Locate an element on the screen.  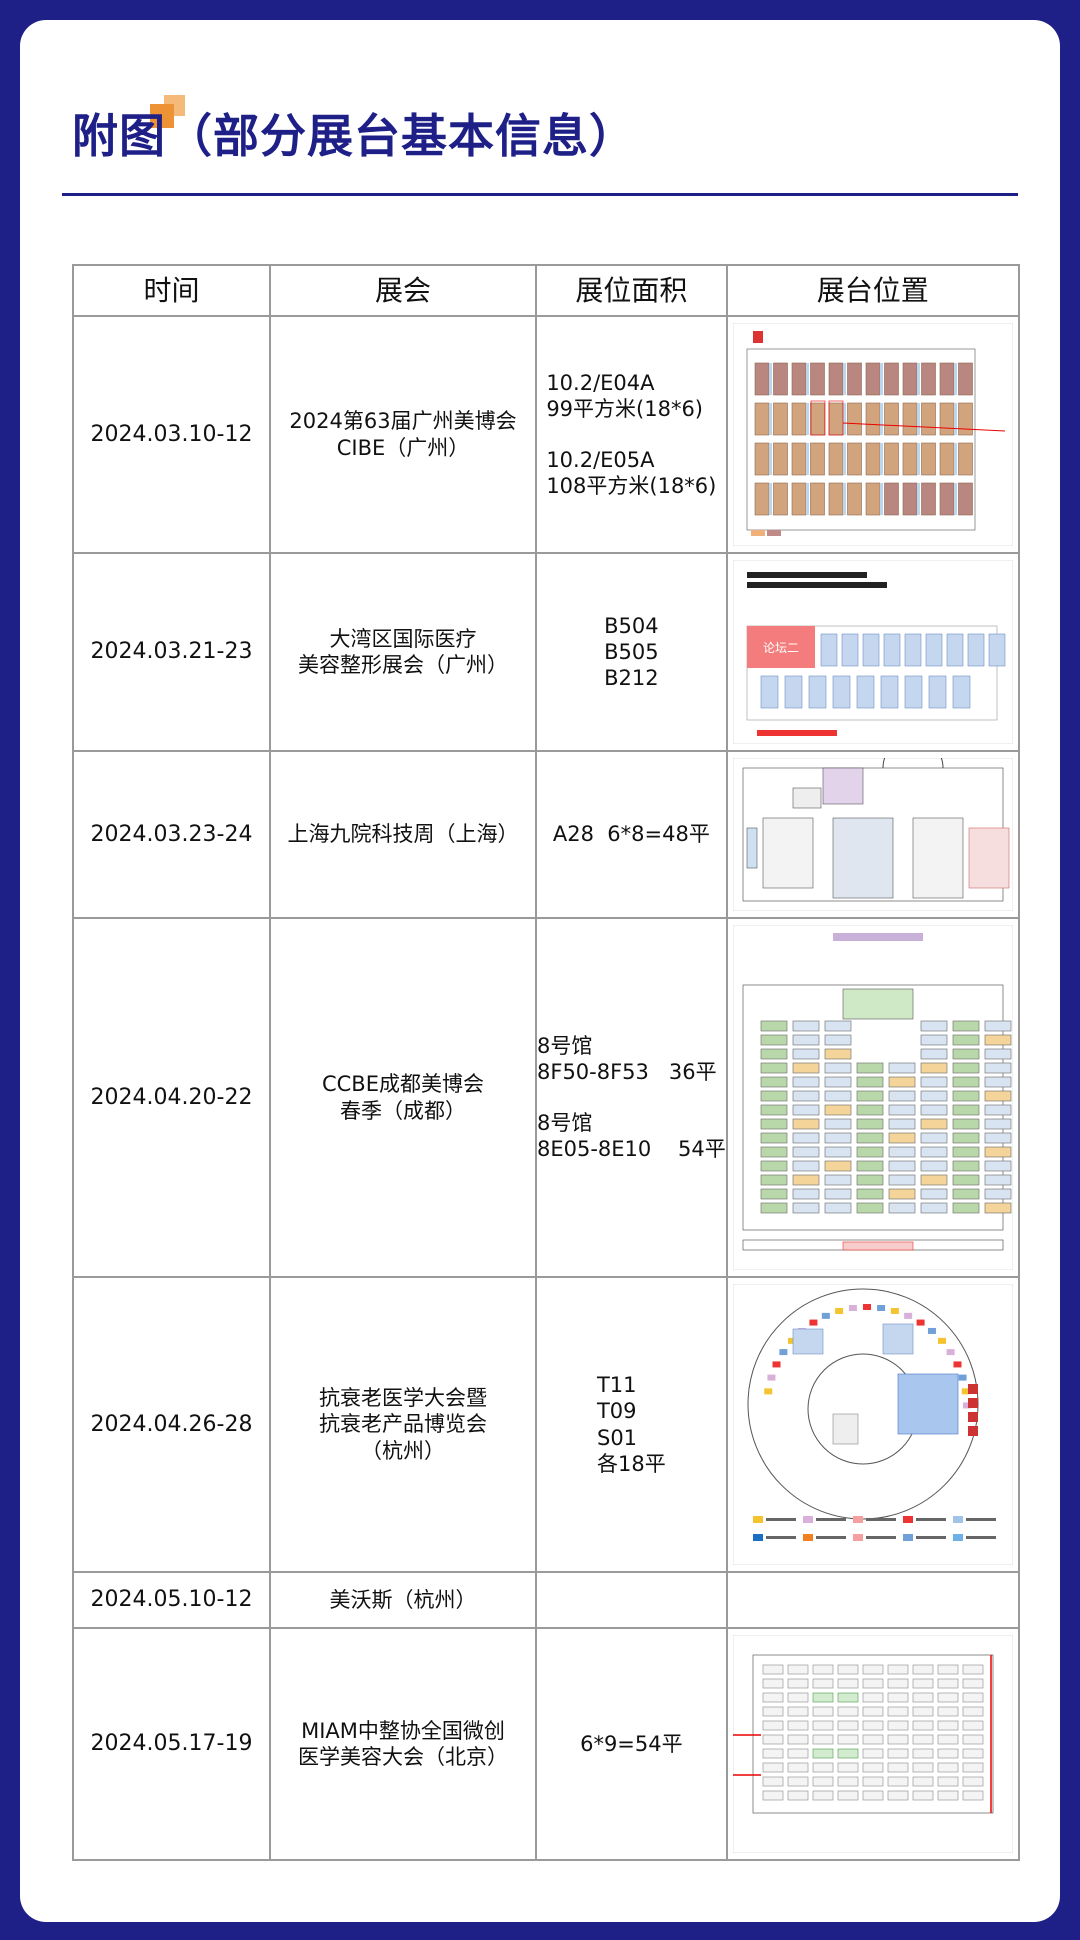
cell-date: 2024.03.23-24 is located at coordinates (171, 834).